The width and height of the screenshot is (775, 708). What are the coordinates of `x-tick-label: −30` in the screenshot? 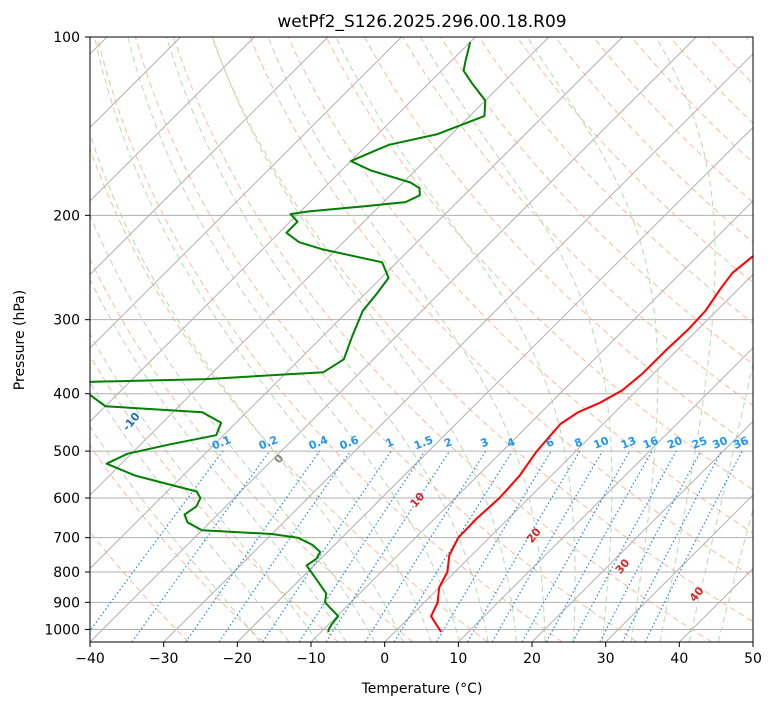 It's located at (164, 659).